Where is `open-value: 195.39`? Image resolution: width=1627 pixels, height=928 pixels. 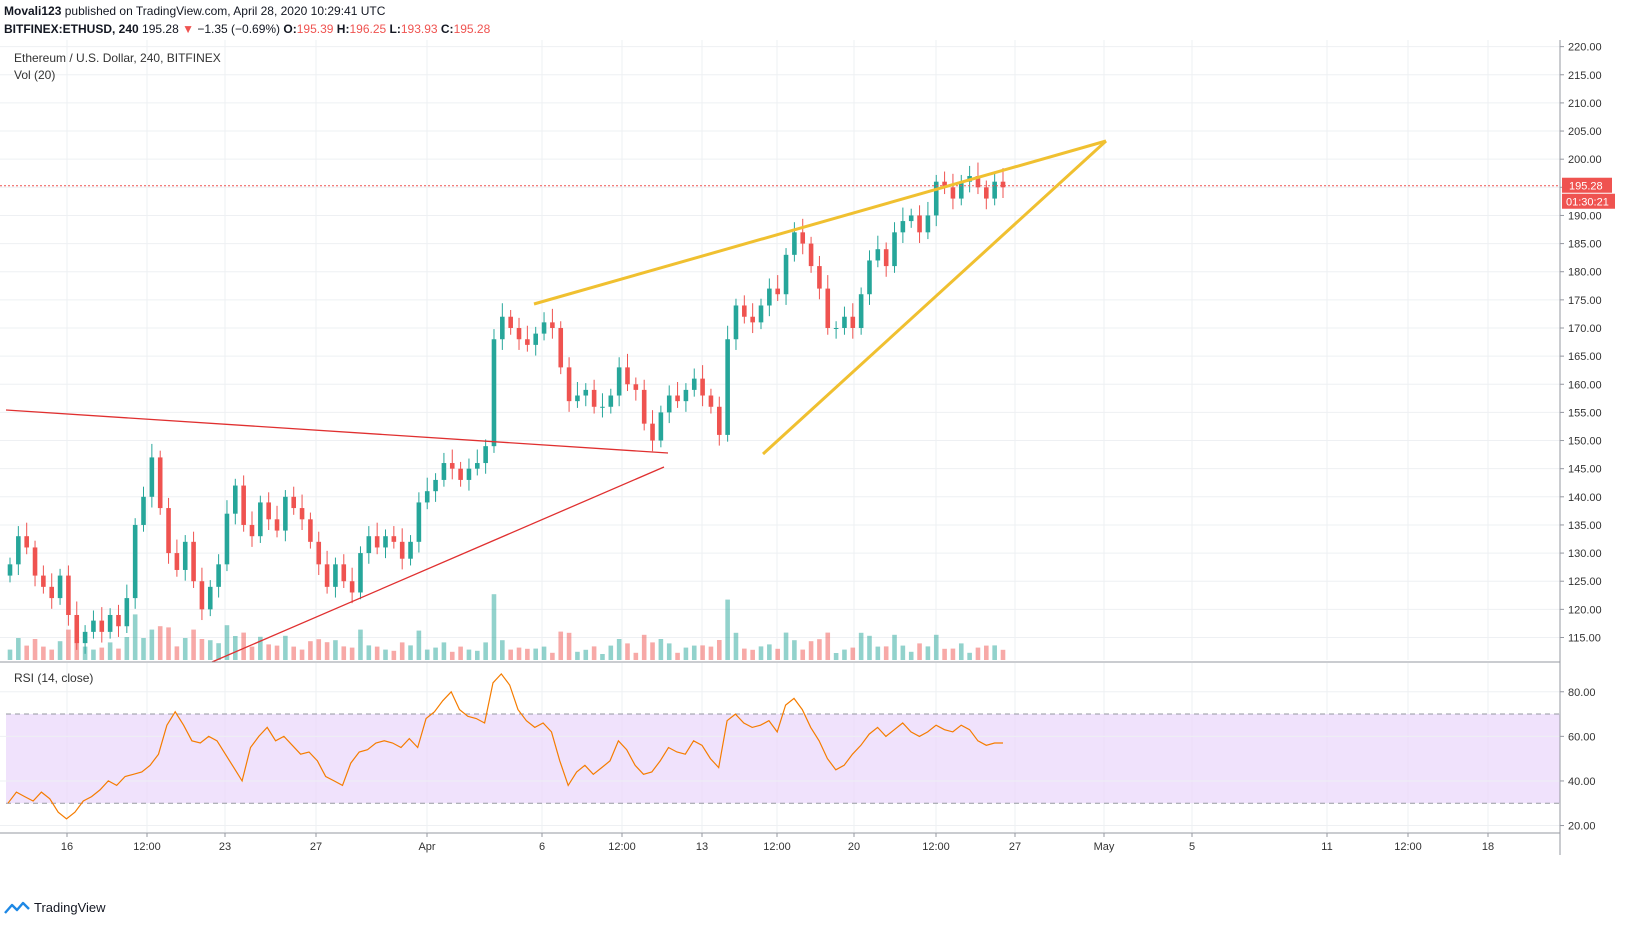 open-value: 195.39 is located at coordinates (315, 29).